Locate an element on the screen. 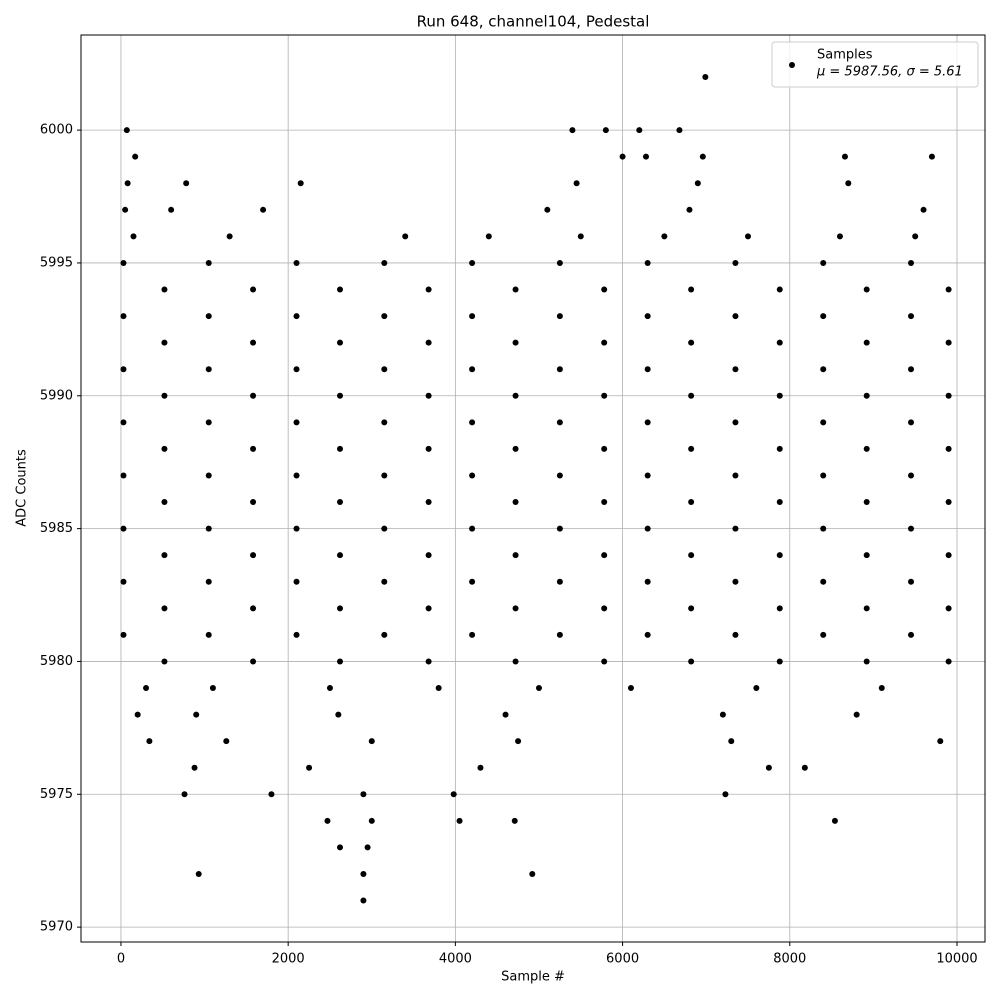  x-tick-label: 10000 is located at coordinates (956, 959).